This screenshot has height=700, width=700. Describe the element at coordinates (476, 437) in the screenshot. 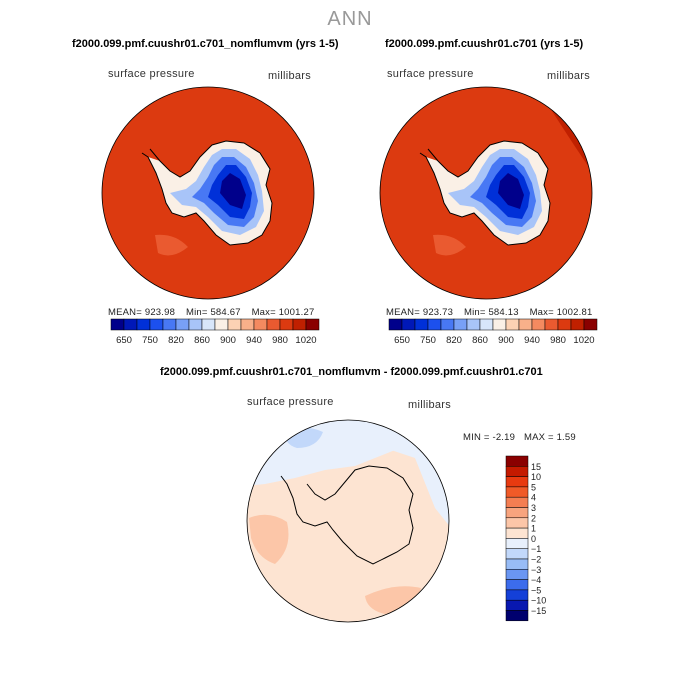

I see `diff-min-label: MIN =` at that location.